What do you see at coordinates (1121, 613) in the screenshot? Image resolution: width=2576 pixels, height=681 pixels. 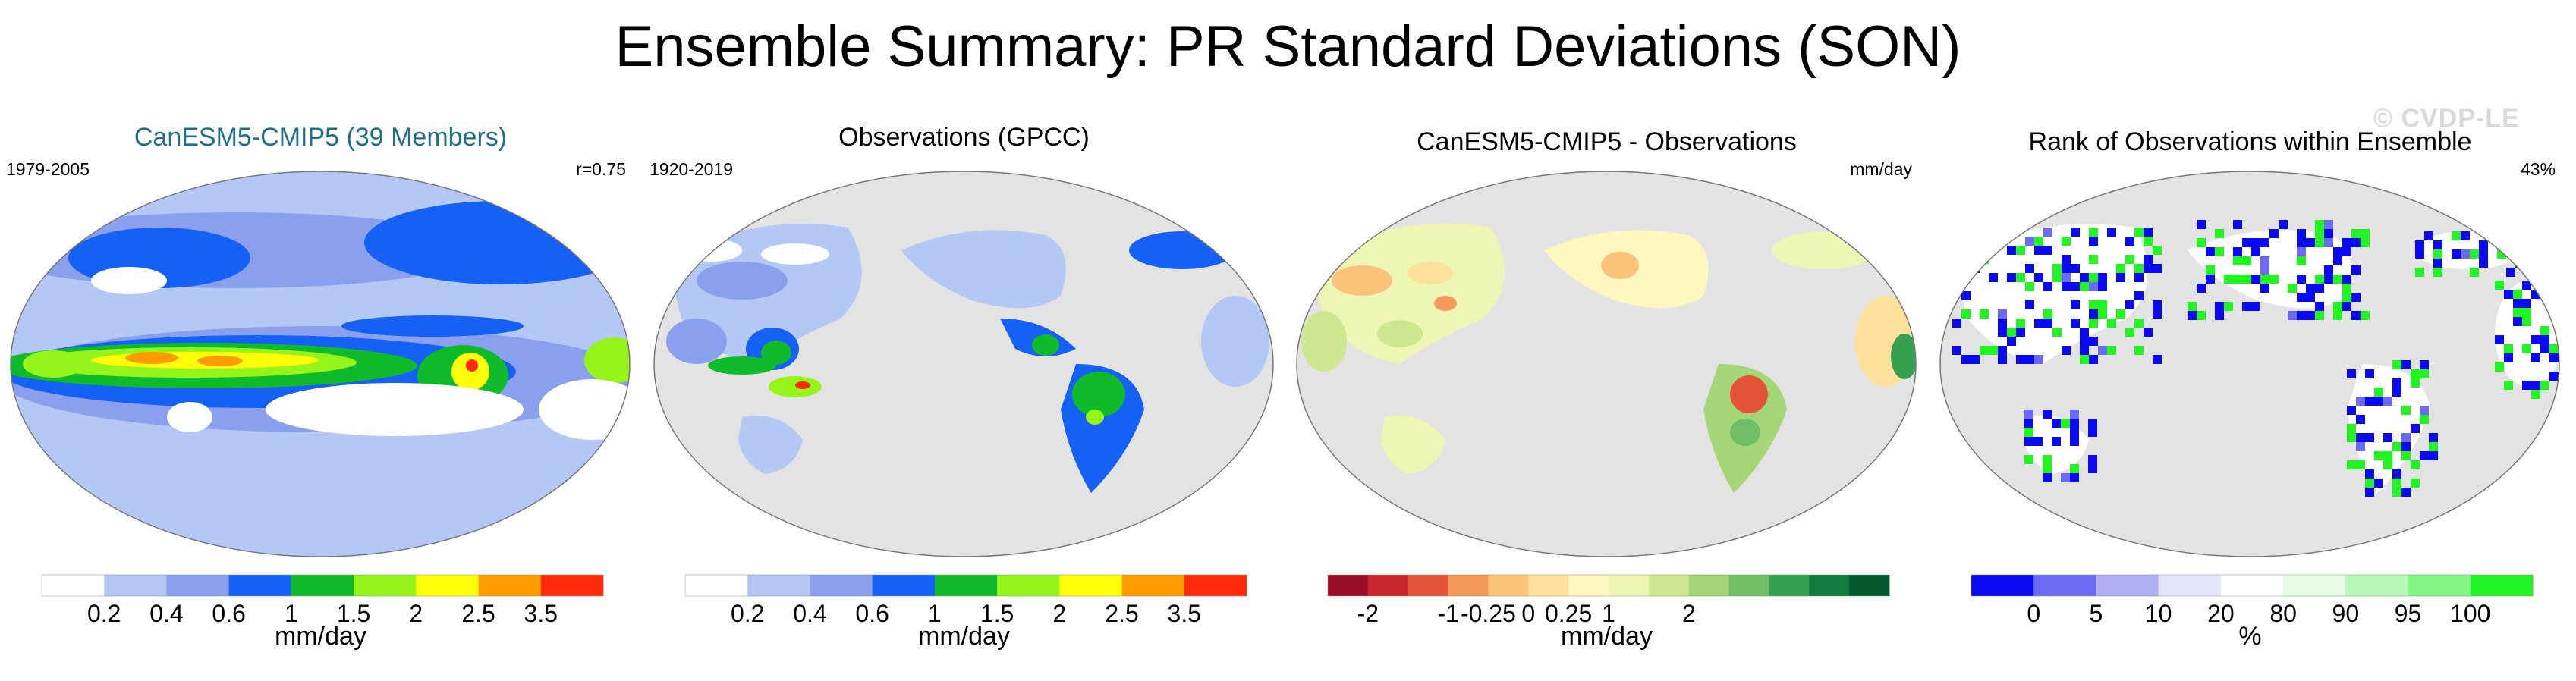 I see `colorbar-tick-label: 2.5` at bounding box center [1121, 613].